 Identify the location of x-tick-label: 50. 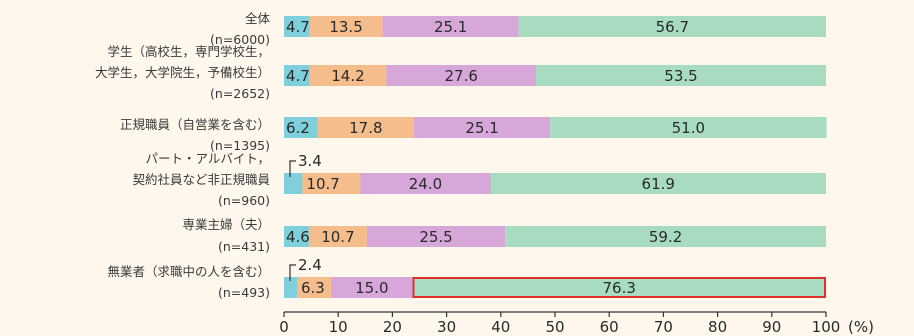
(554, 327).